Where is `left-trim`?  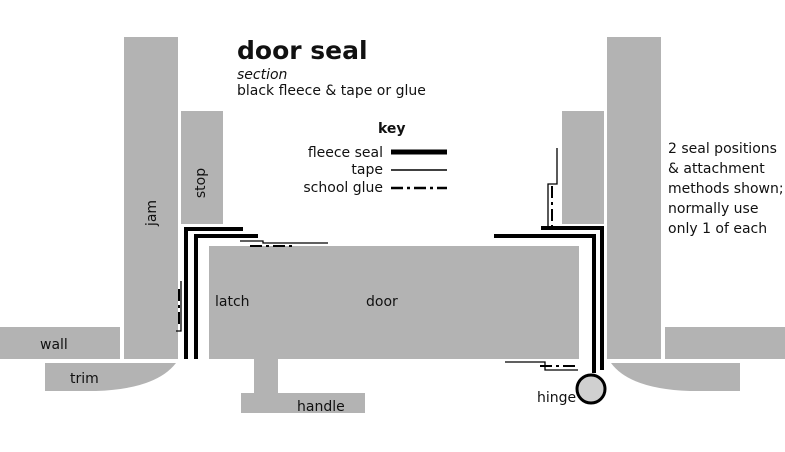
left-trim is located at coordinates (110, 377).